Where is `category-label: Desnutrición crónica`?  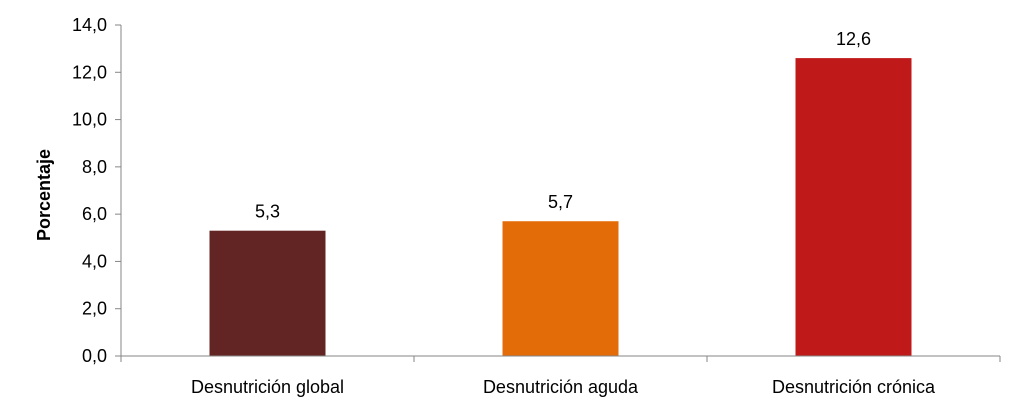
category-label: Desnutrición crónica is located at coordinates (854, 387).